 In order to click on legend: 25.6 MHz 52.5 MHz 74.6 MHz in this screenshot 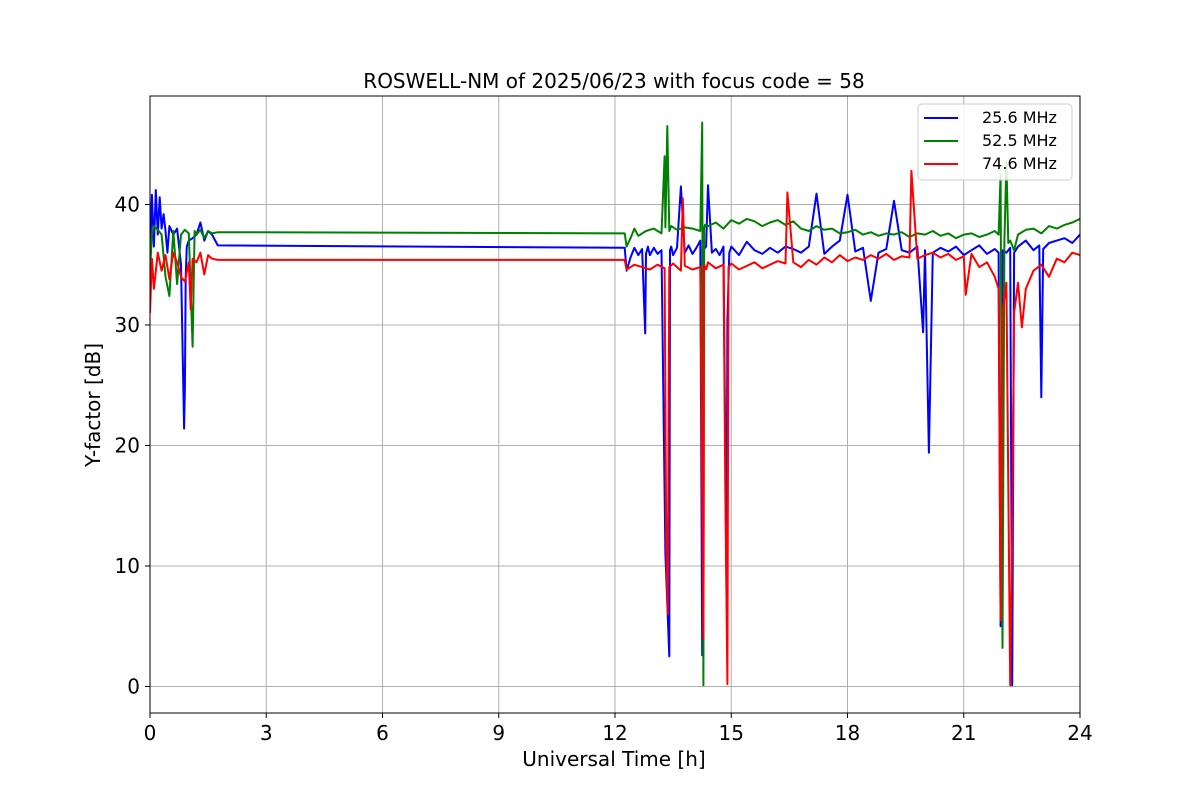, I will do `click(995, 142)`.